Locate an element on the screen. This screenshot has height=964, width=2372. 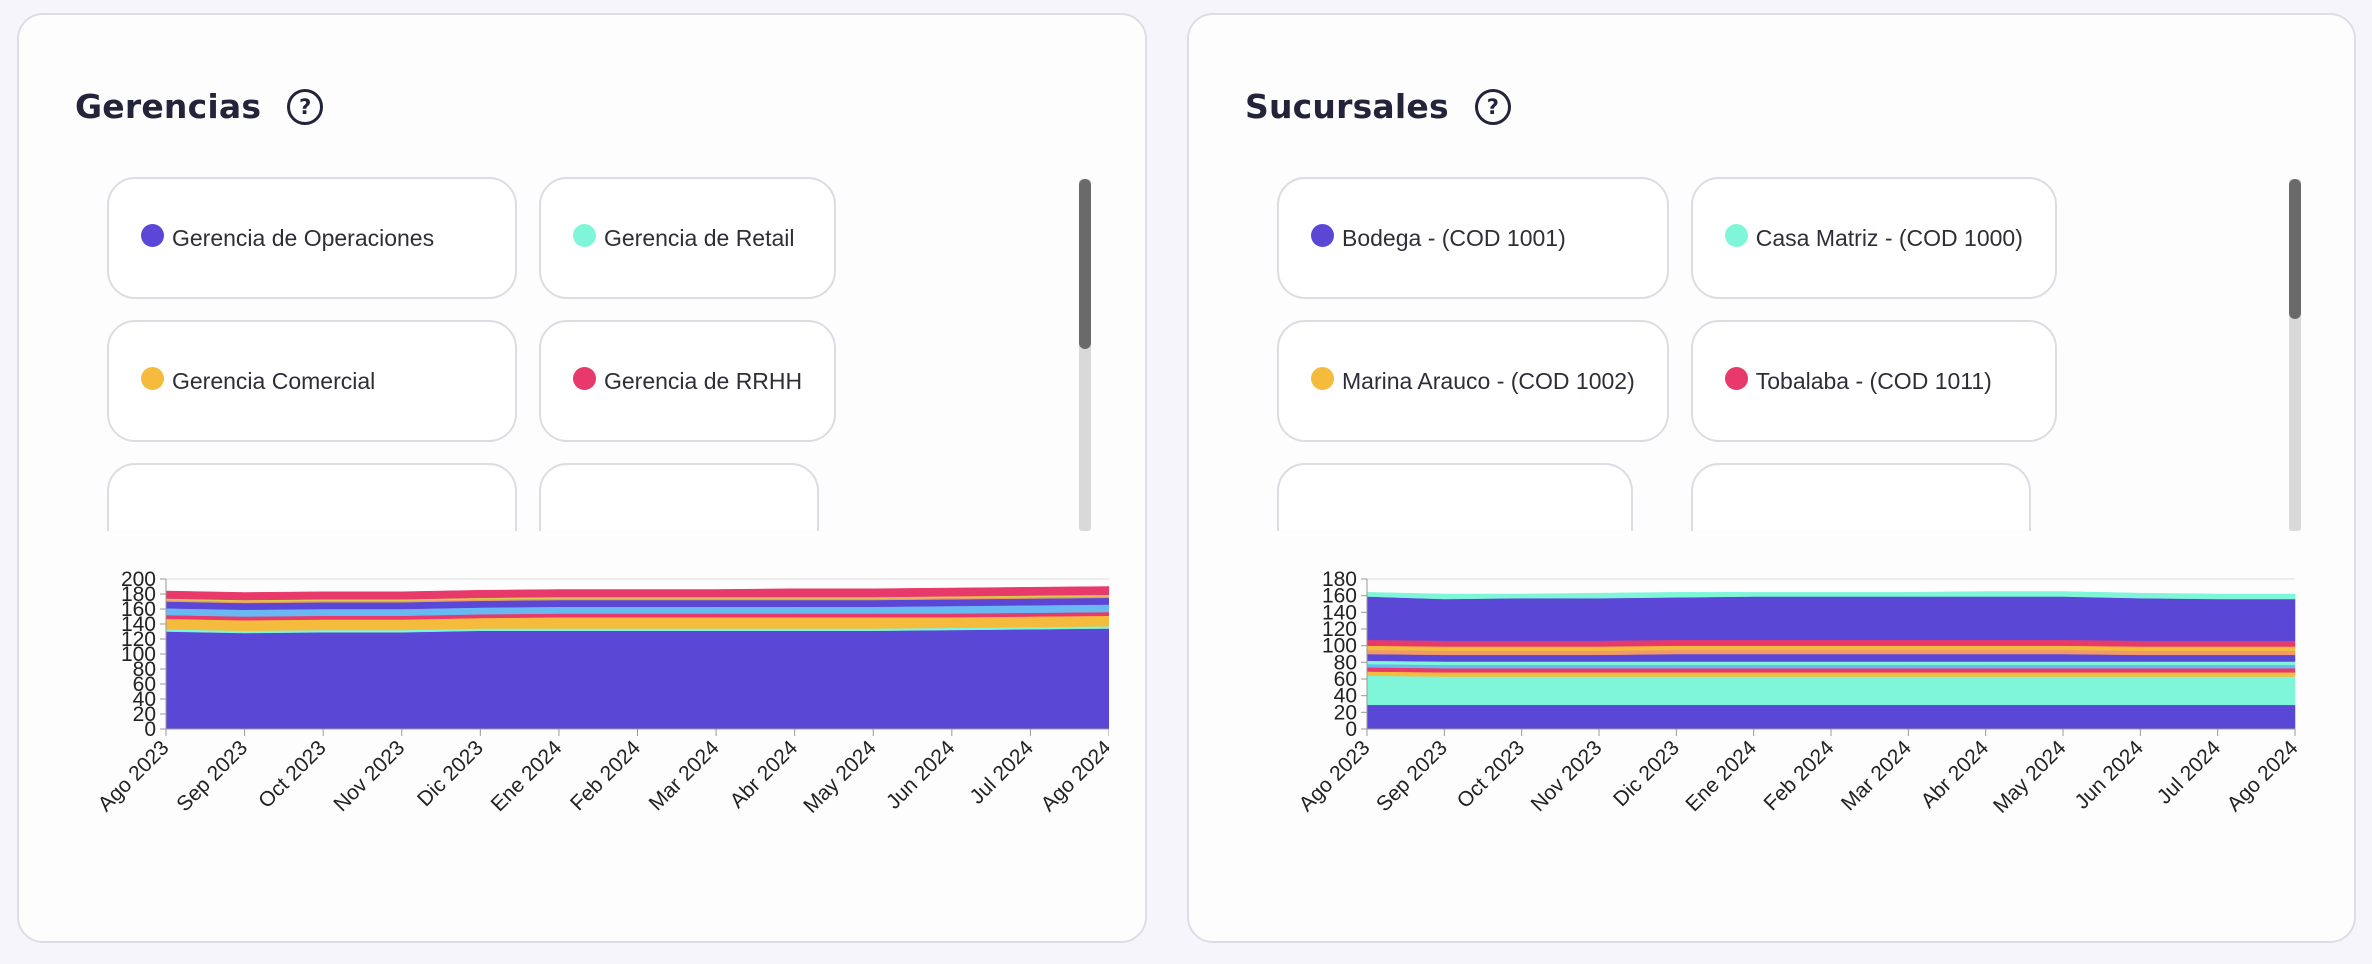
card-title: Sucursales is located at coordinates (1347, 106).